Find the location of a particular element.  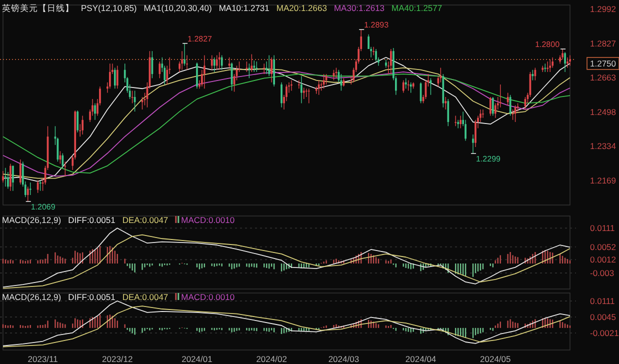

y-tick-label: -0.0021 is located at coordinates (604, 333).